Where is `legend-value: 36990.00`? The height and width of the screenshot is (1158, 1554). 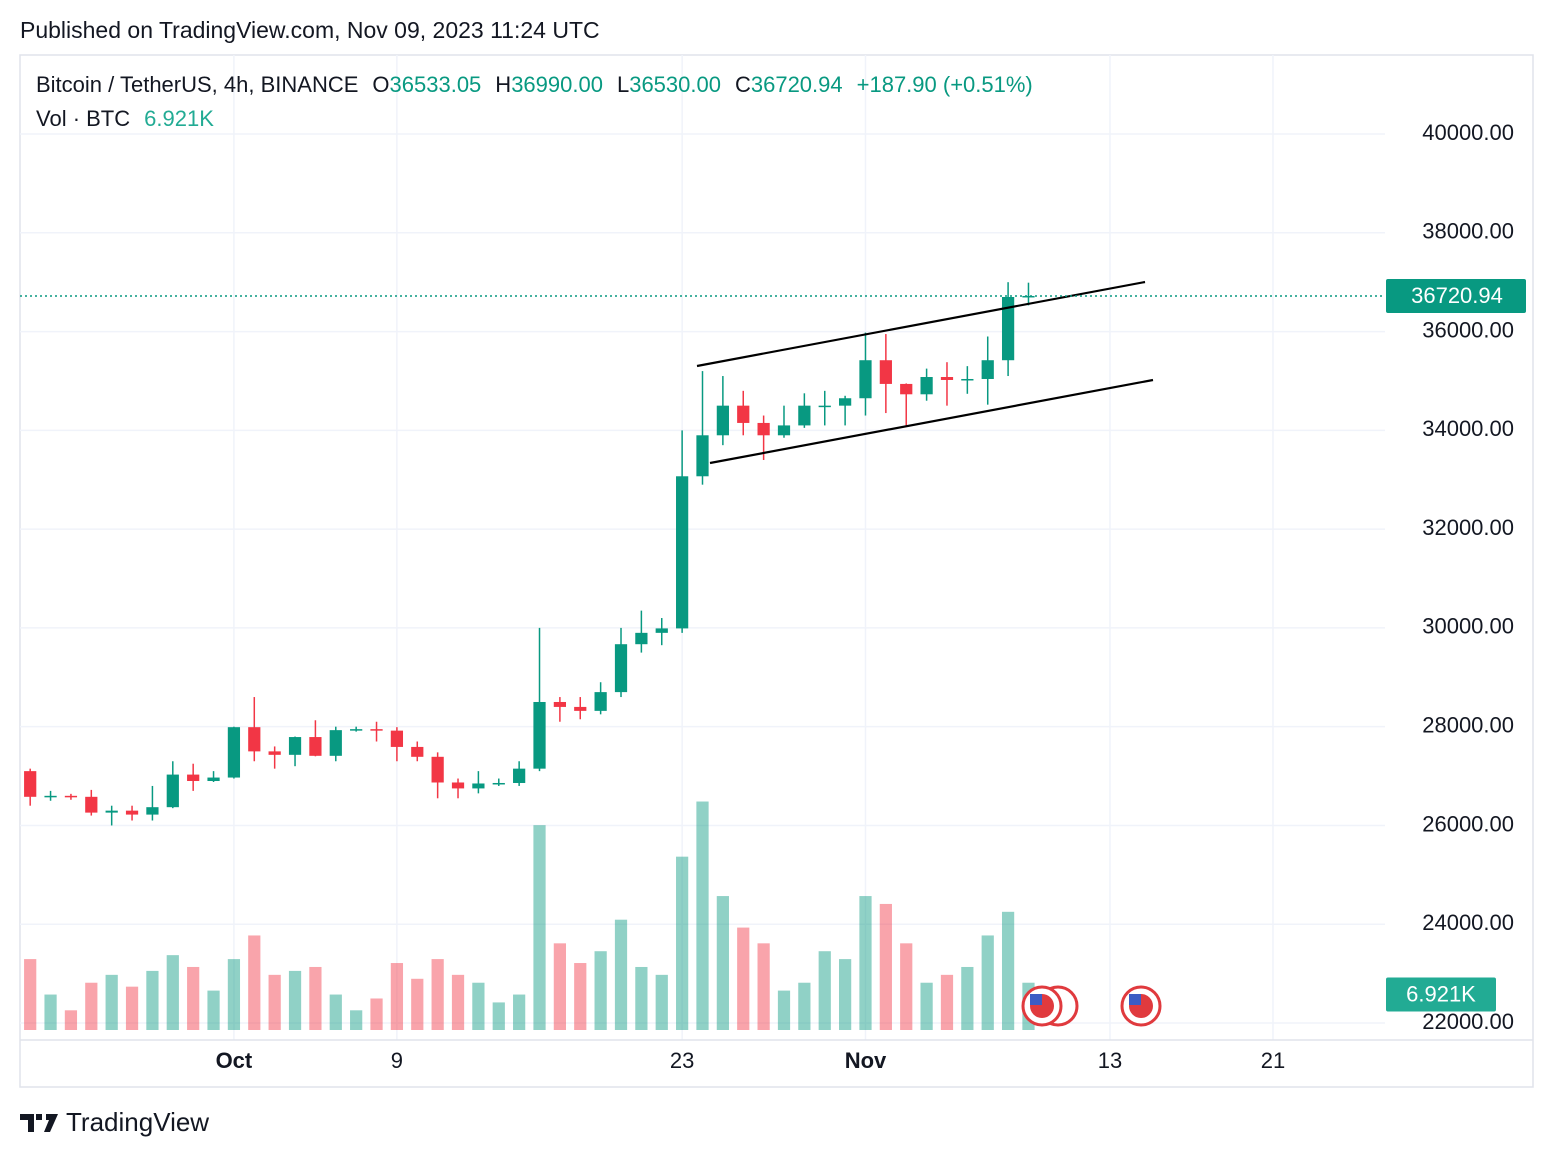 legend-value: 36990.00 is located at coordinates (557, 84).